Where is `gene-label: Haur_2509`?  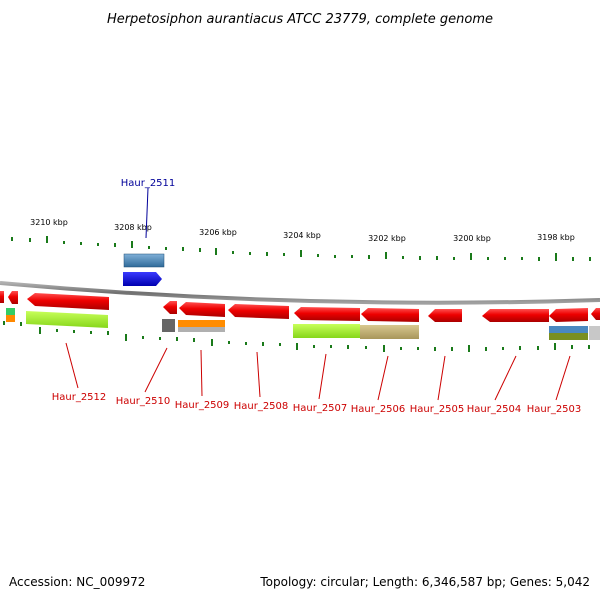 gene-label: Haur_2509 is located at coordinates (202, 405).